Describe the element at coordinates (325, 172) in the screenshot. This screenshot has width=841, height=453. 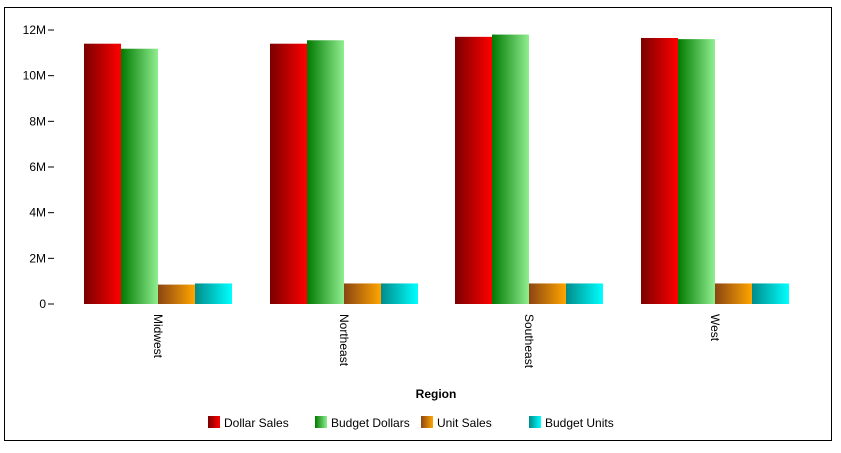
I see `bar-budget-dollars-northeast` at that location.